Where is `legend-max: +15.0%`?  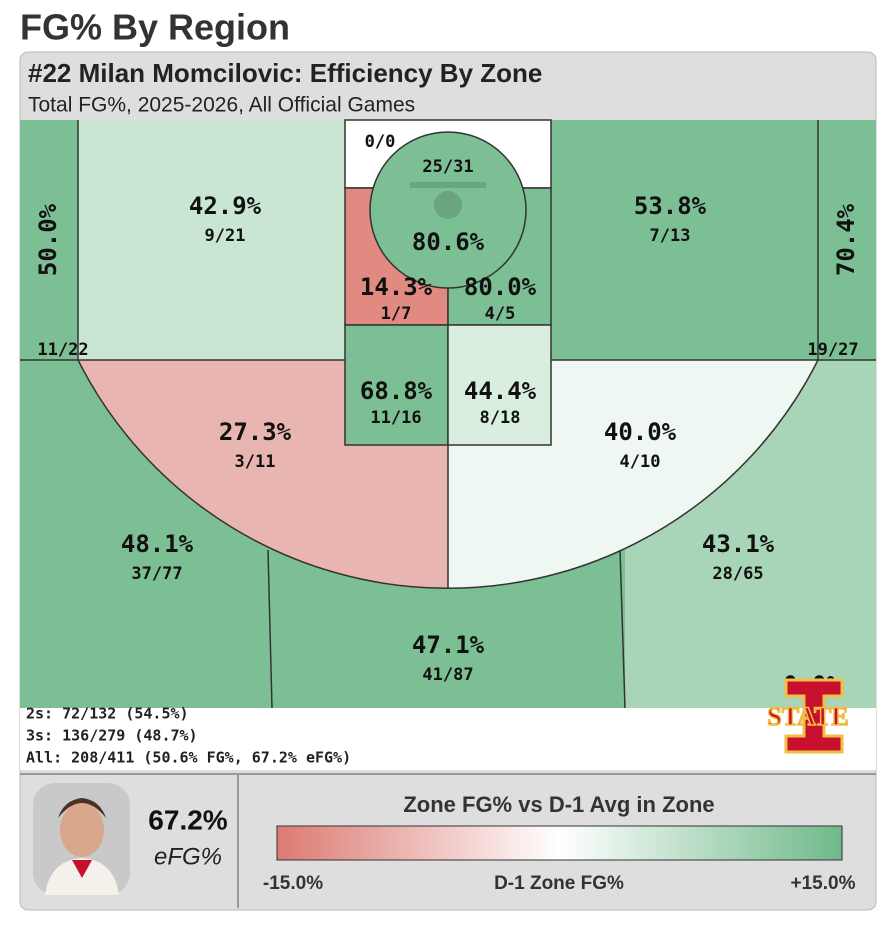
legend-max: +15.0% is located at coordinates (823, 883).